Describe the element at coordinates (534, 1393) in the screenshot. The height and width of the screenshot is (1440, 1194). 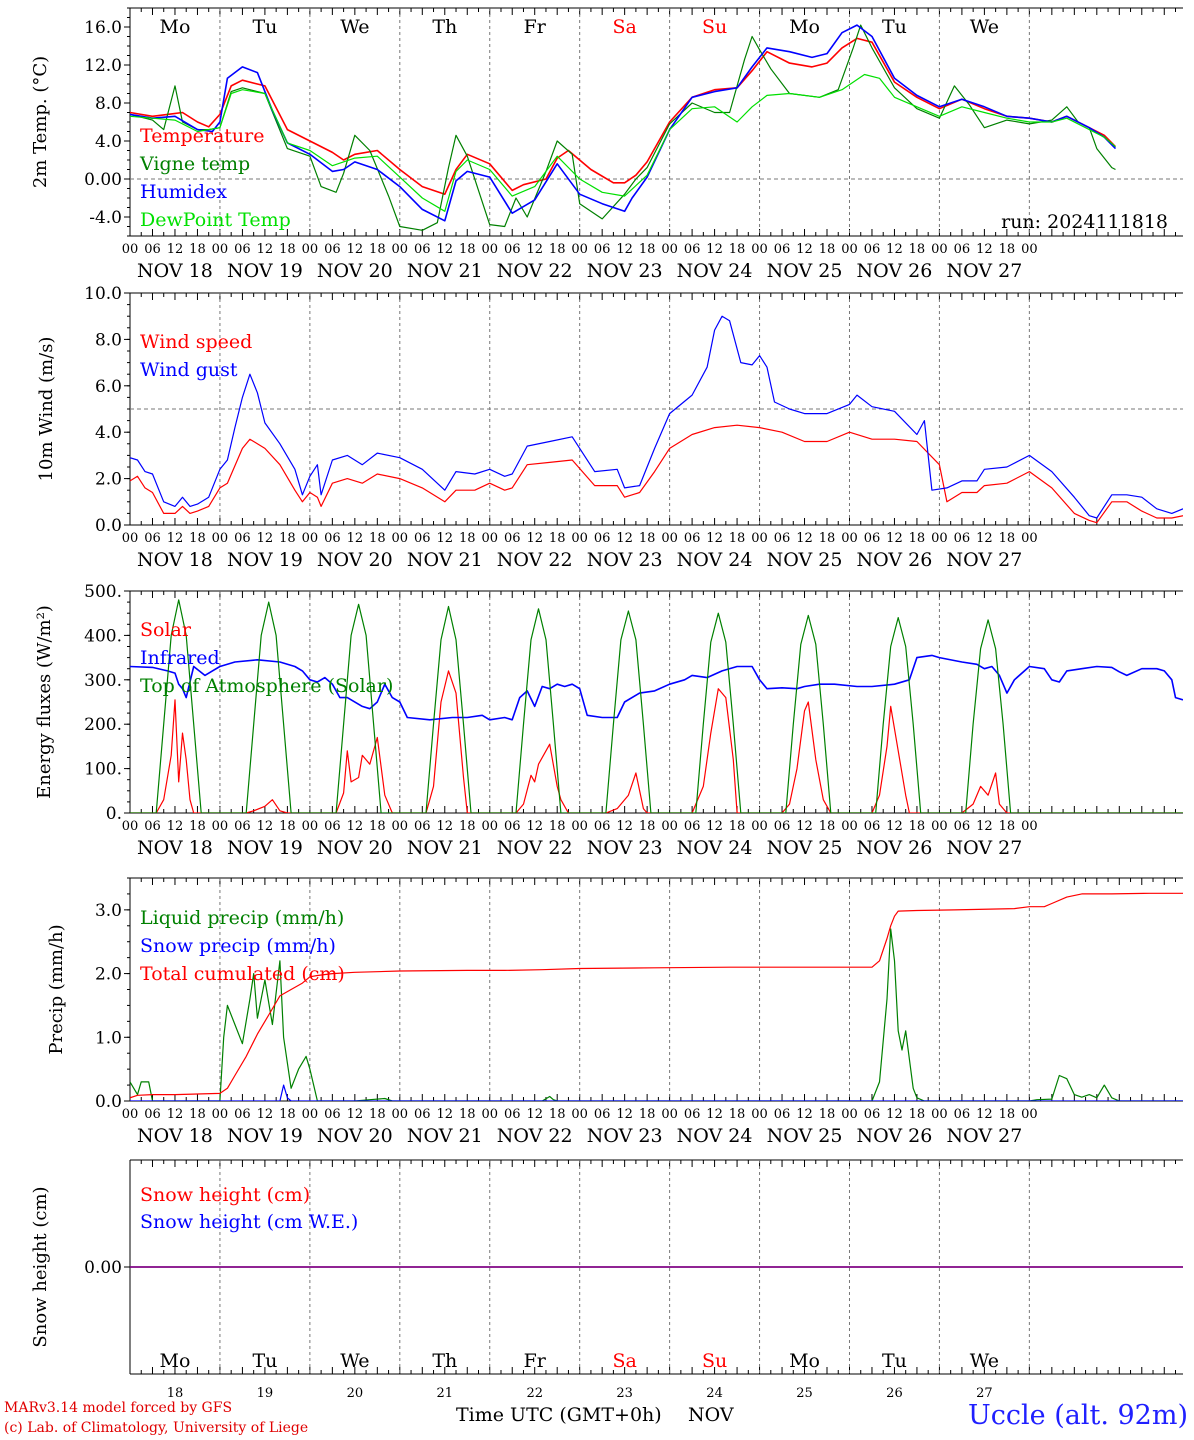
I see `day-number: 22` at that location.